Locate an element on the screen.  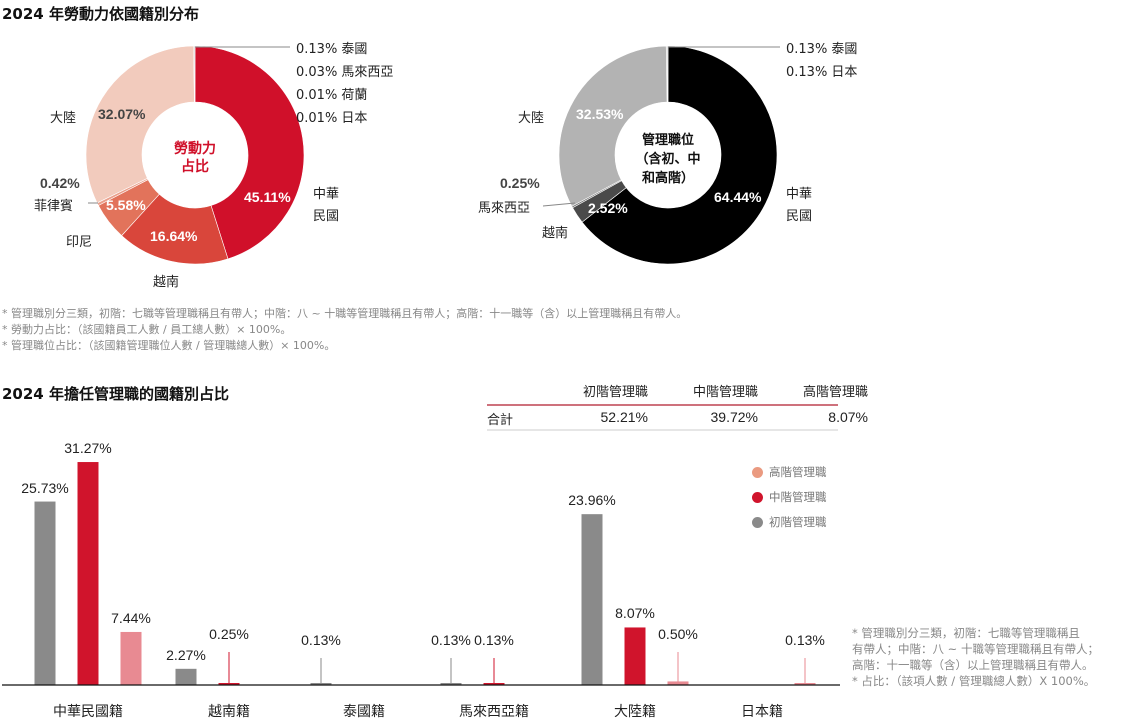
note-line: 有帶人；中階：八 ~ 十職等管理職稱且有帶人； is located at coordinates (975, 649).